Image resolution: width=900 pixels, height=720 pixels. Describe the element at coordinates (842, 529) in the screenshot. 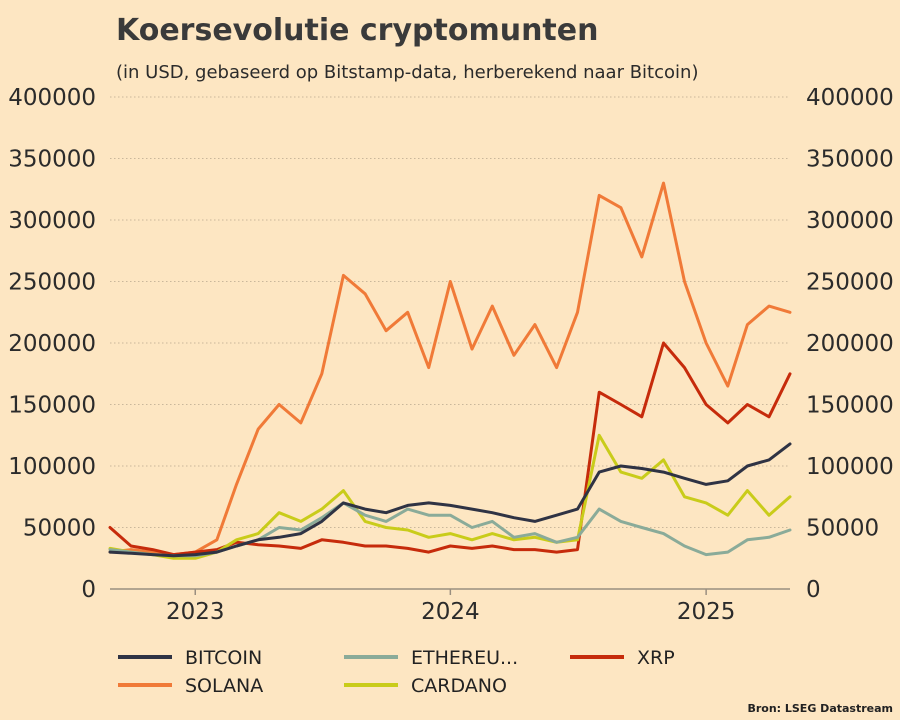

I see `y-tick-label-right: 50000` at that location.